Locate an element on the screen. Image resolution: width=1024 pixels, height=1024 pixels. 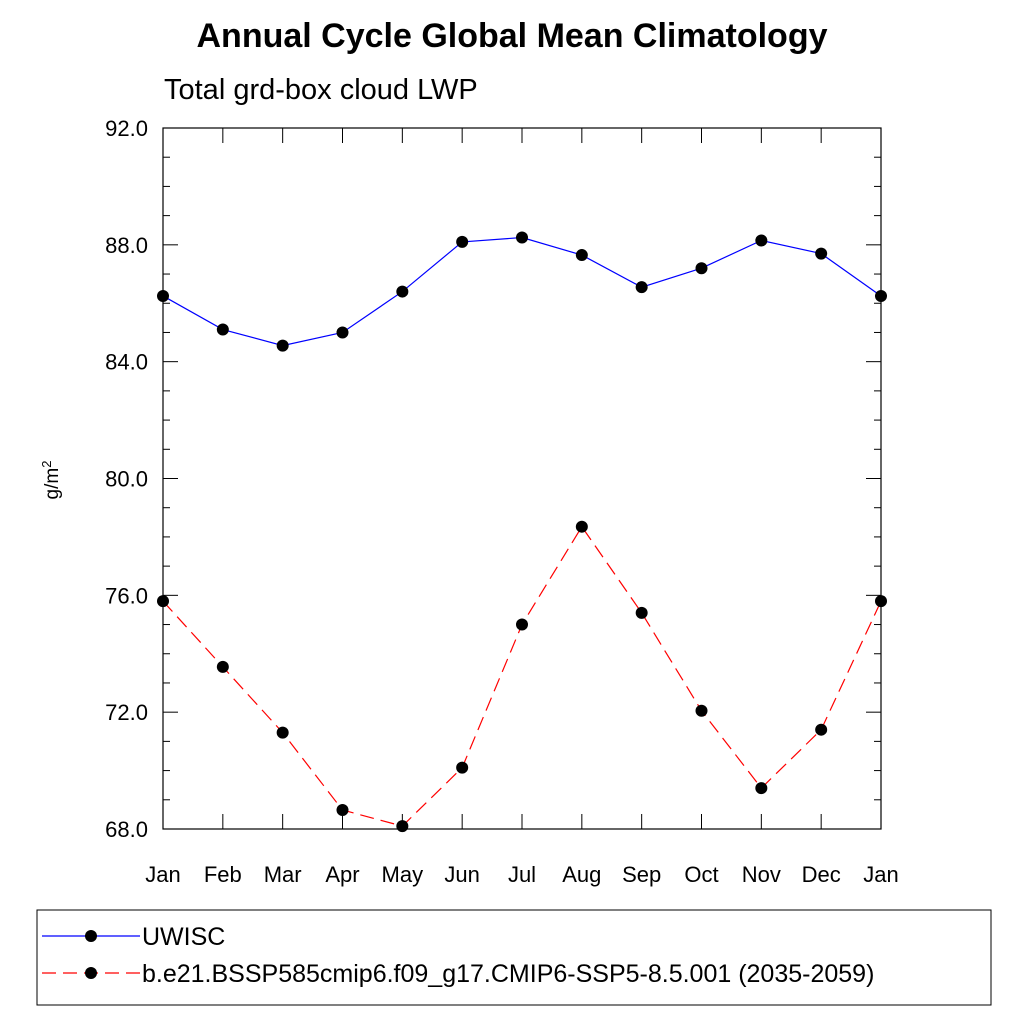
chart-title: Annual Cycle Global Mean Climatology is located at coordinates (512, 36).